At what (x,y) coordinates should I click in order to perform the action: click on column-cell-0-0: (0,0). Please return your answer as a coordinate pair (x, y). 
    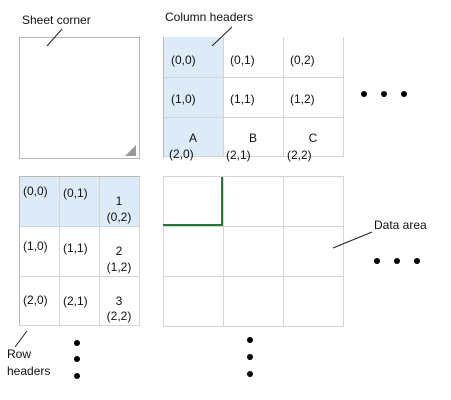
    Looking at the image, I should click on (183, 60).